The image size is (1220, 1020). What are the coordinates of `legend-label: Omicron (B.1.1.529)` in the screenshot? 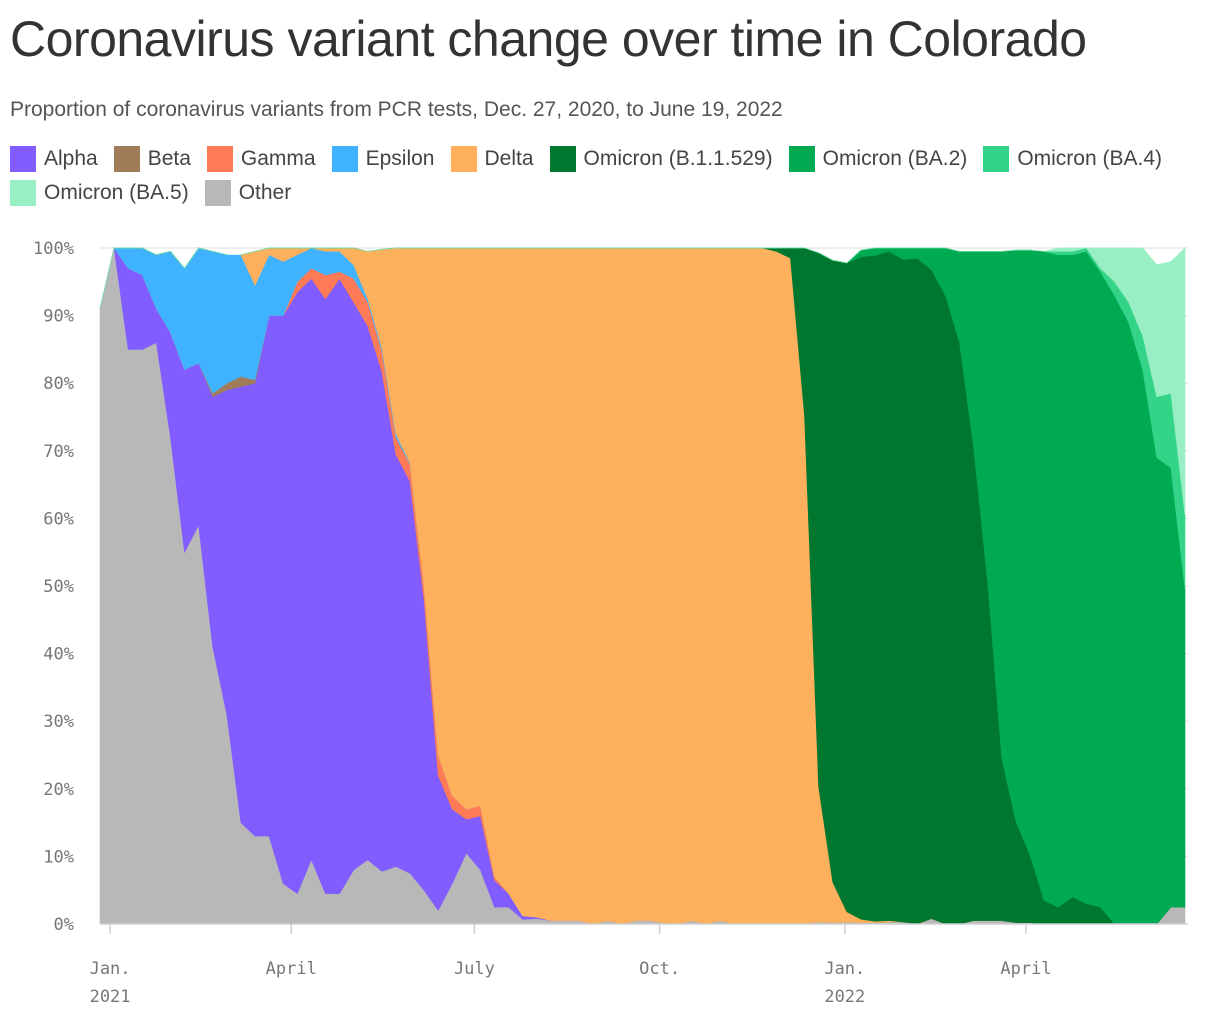 It's located at (678, 158).